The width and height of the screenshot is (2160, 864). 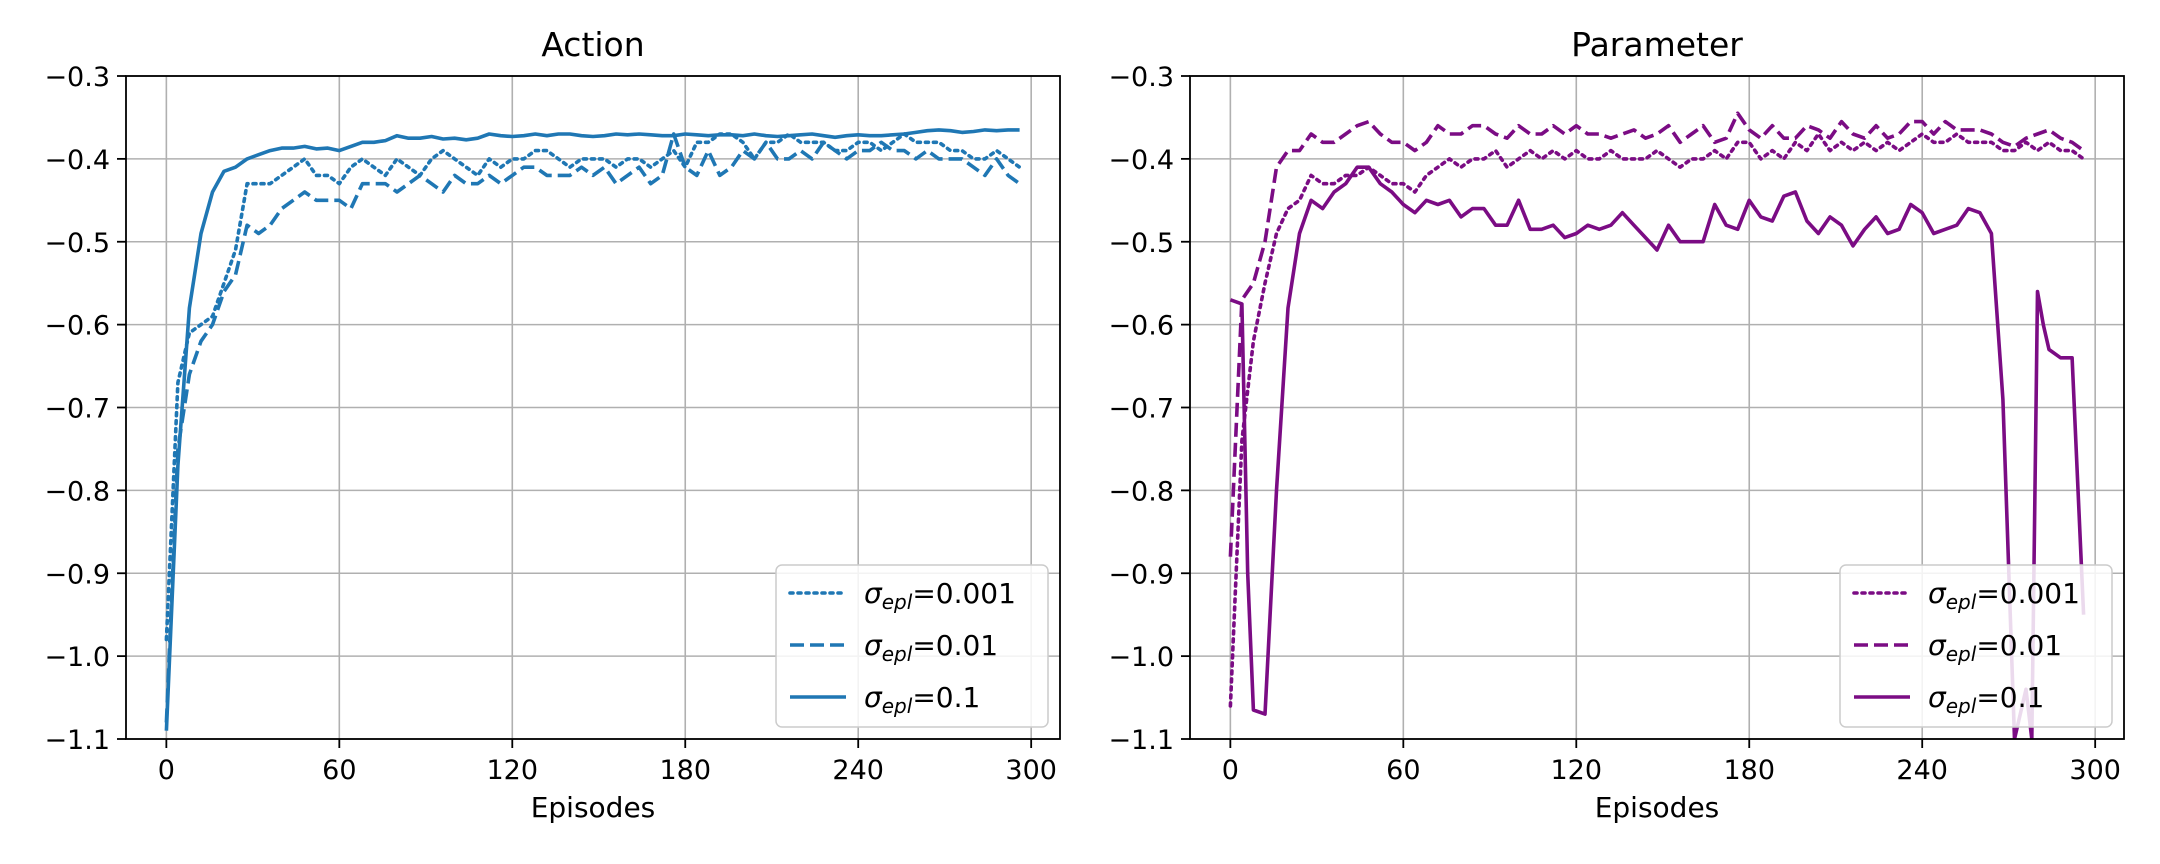 I want to click on chart-title: Parameter, so click(x=1657, y=44).